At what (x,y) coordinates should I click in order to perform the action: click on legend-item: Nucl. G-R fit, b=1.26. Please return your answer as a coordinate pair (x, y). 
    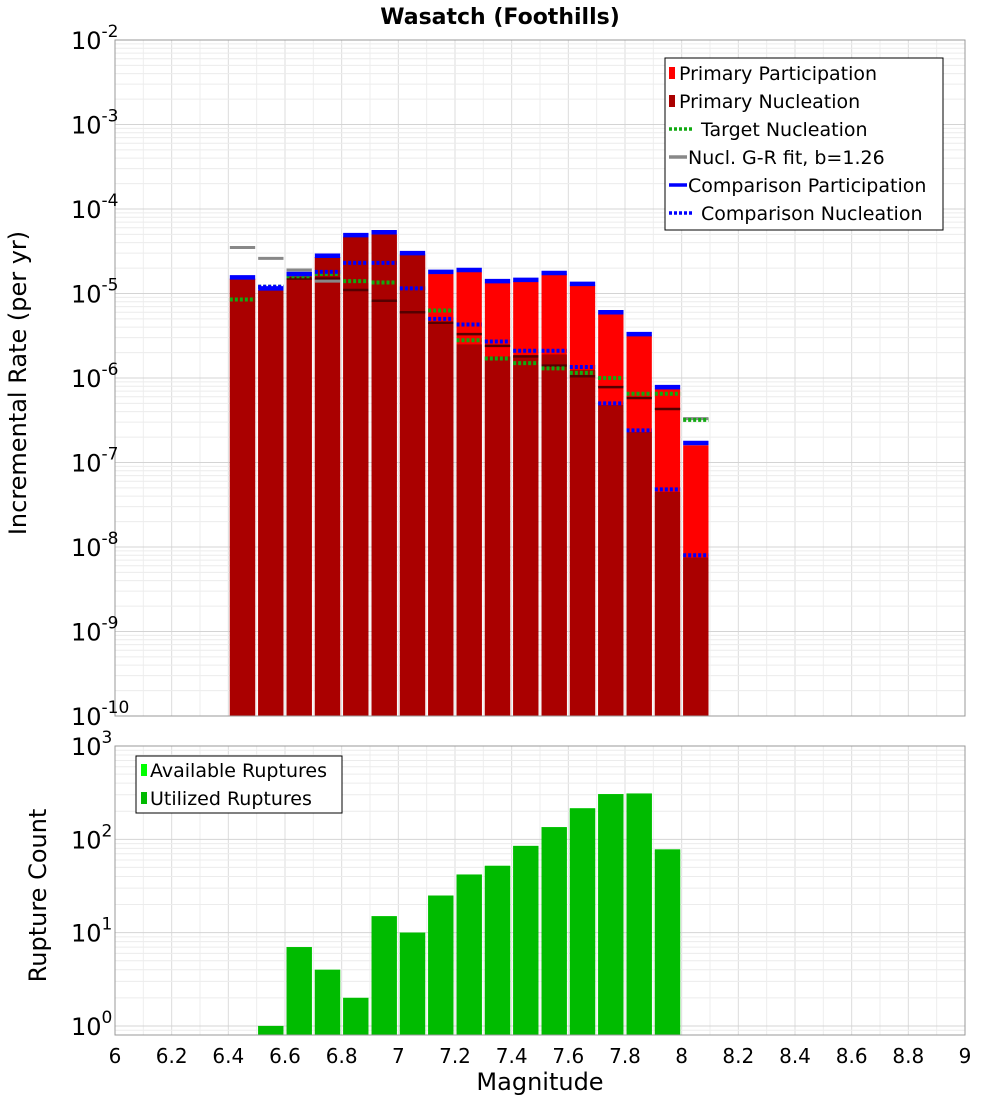
    Looking at the image, I should click on (777, 158).